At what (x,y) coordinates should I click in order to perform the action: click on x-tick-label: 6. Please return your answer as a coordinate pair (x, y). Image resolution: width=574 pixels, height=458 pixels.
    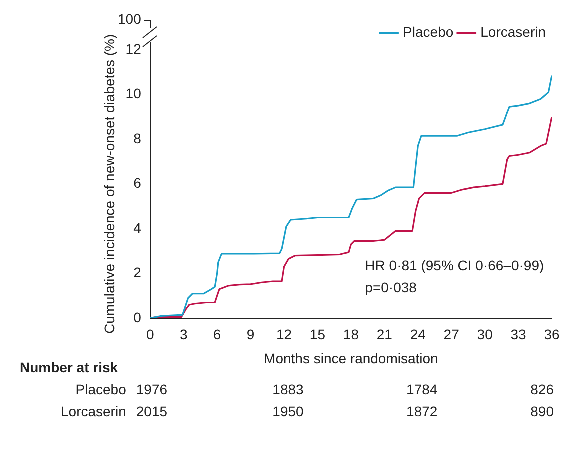
    Looking at the image, I should click on (217, 334).